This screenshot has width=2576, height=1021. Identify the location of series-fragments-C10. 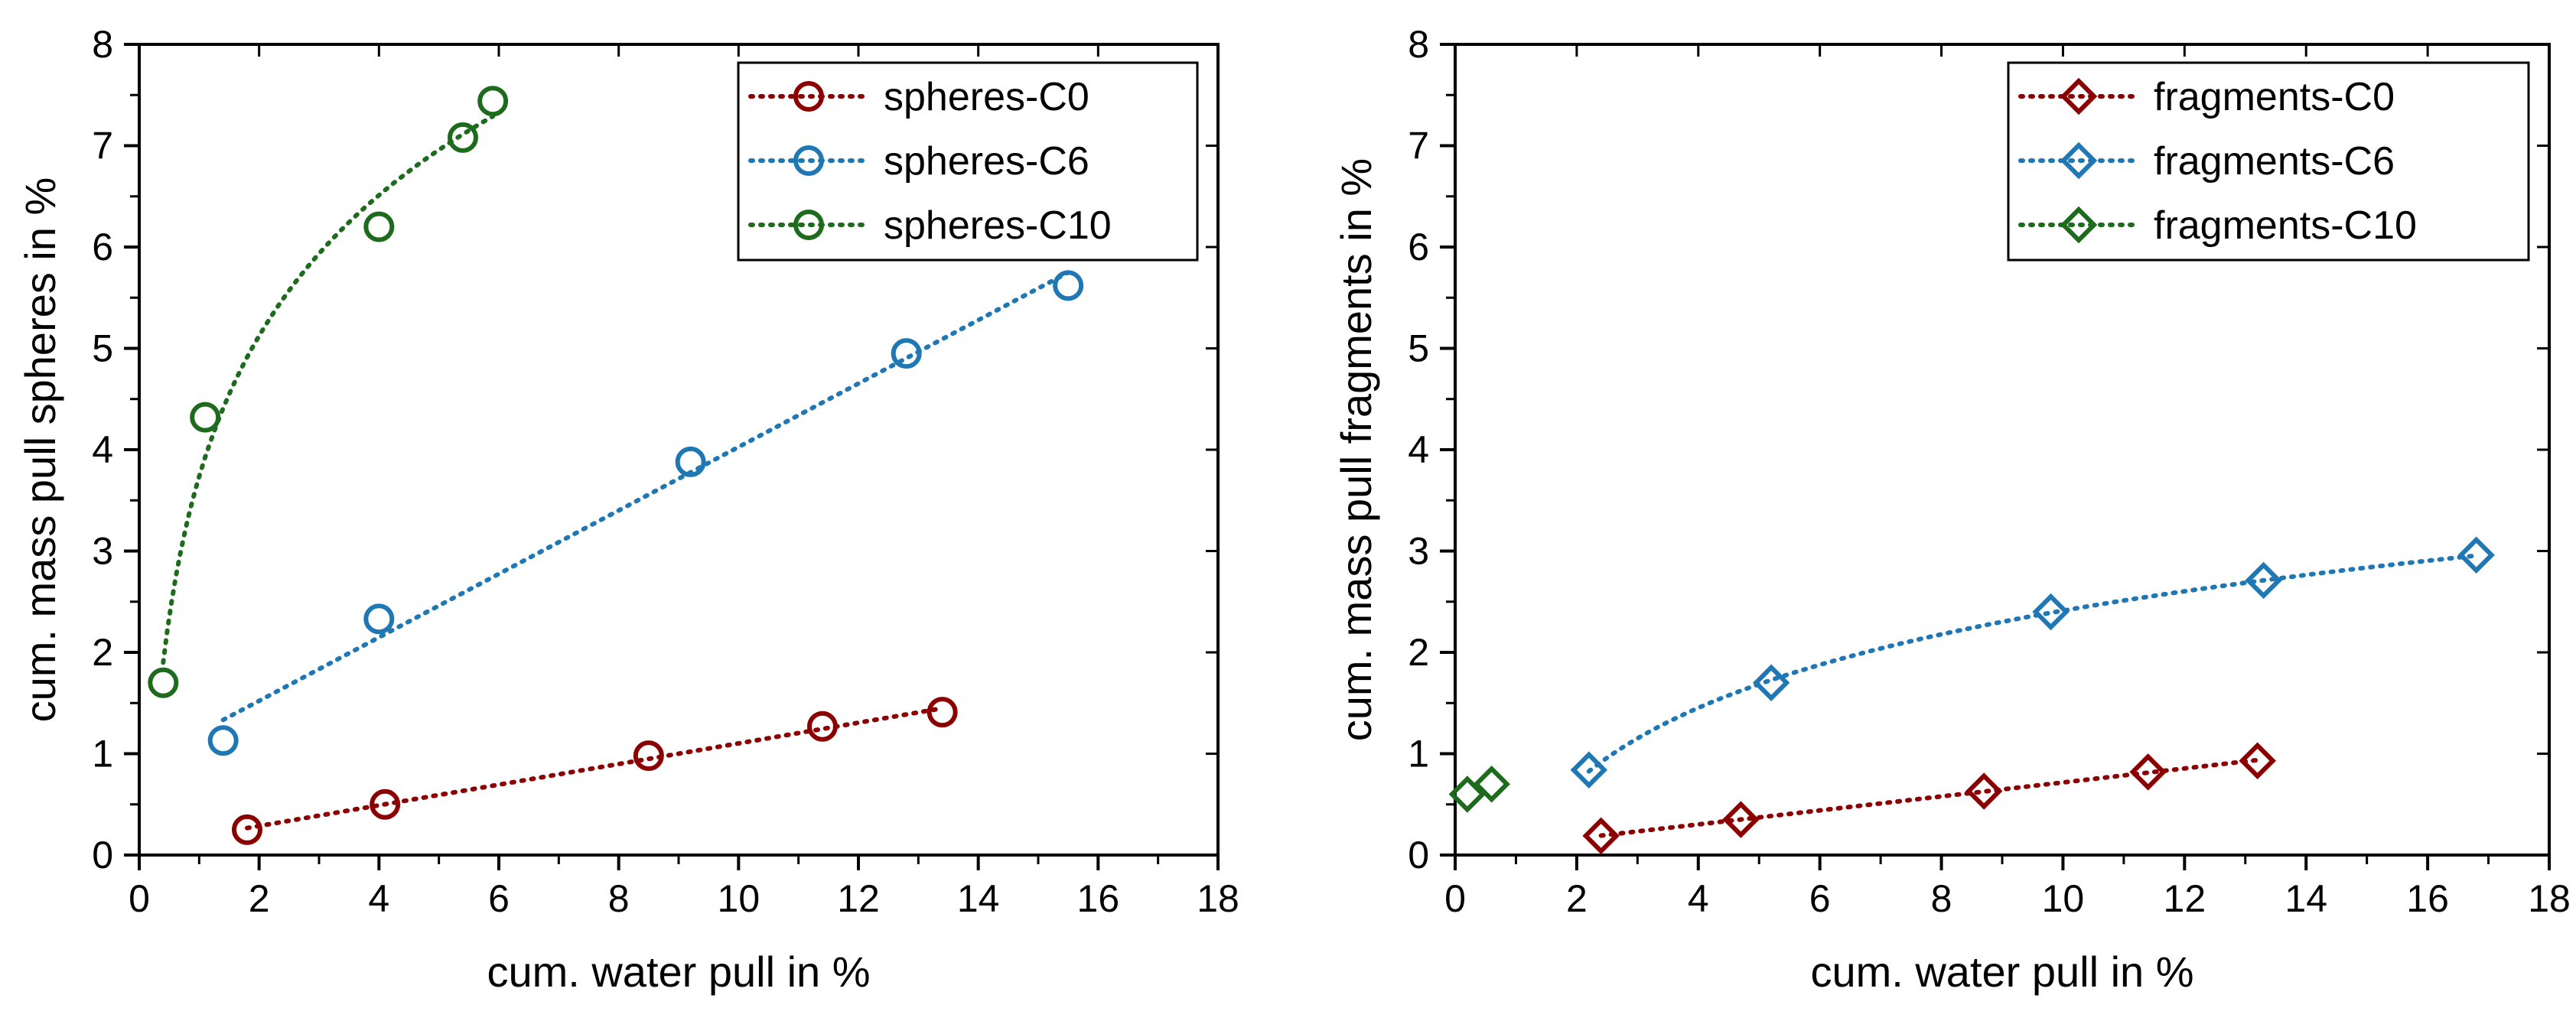
(1479, 790).